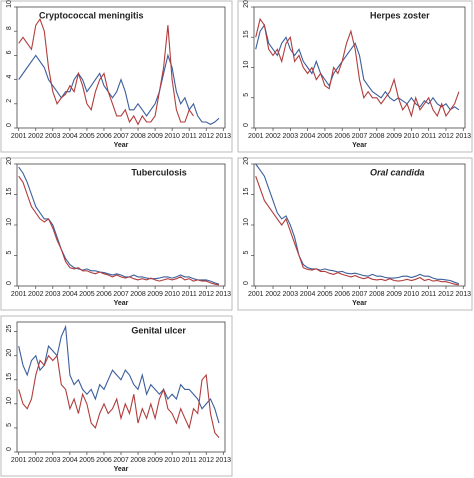 The width and height of the screenshot is (474, 478). What do you see at coordinates (397, 172) in the screenshot?
I see `panel-title: Oral candida` at bounding box center [397, 172].